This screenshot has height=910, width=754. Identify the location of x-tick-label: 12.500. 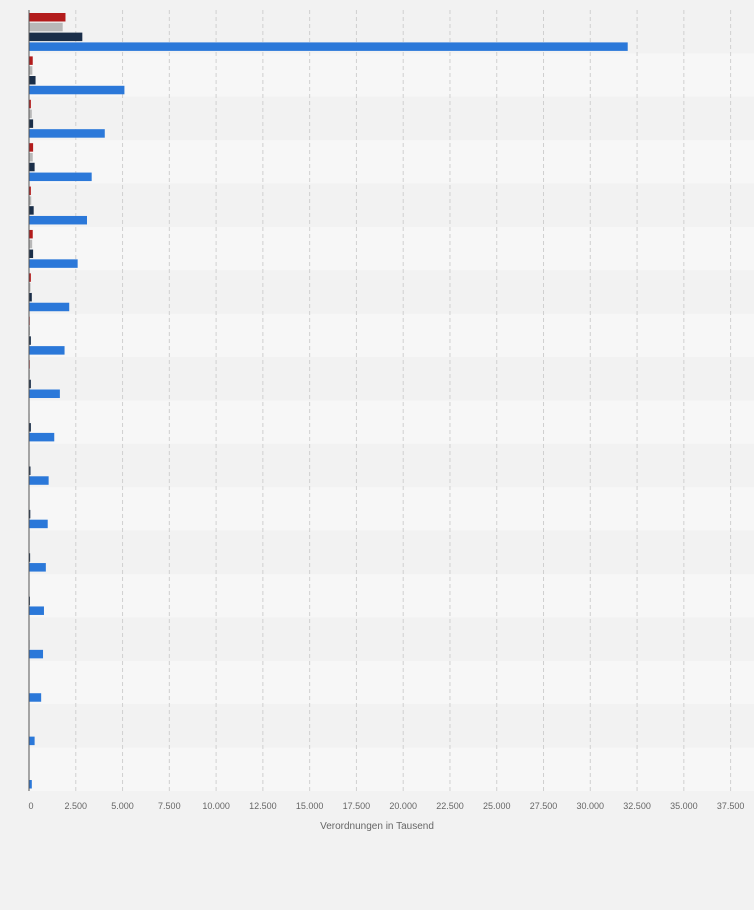
(263, 806).